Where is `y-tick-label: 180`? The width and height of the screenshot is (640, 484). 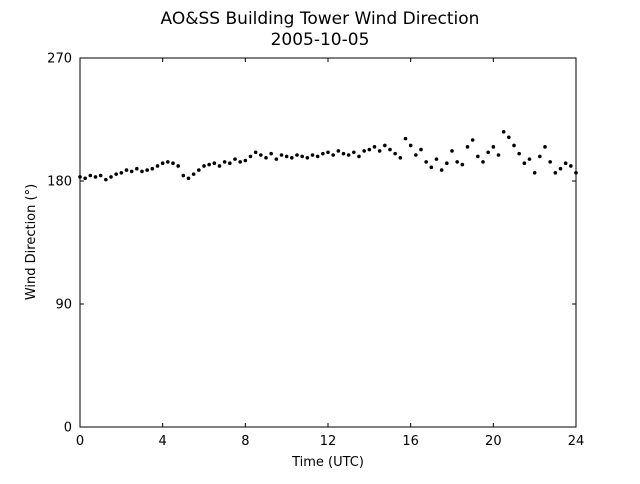
y-tick-label: 180 is located at coordinates (59, 182).